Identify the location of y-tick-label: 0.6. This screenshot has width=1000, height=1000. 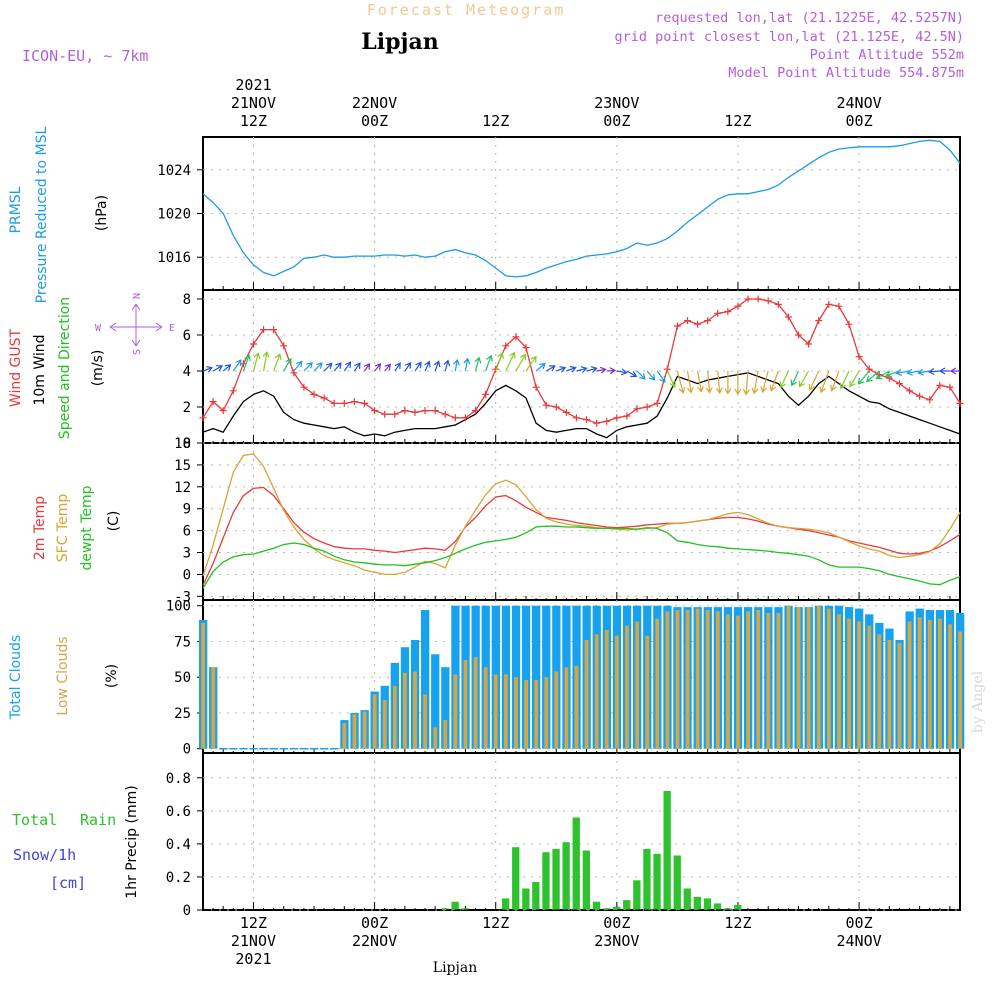
(178, 812).